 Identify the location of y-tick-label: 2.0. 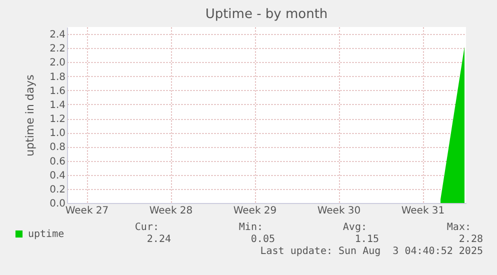
(58, 63).